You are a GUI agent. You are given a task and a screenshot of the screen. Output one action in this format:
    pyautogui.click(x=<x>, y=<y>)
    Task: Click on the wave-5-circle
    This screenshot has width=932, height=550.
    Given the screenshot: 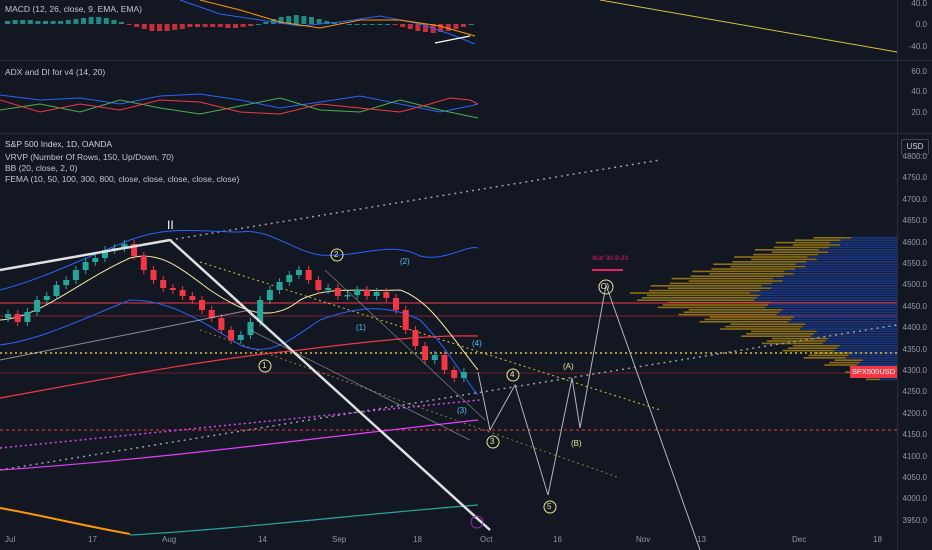 What is the action you would take?
    pyautogui.click(x=550, y=507)
    